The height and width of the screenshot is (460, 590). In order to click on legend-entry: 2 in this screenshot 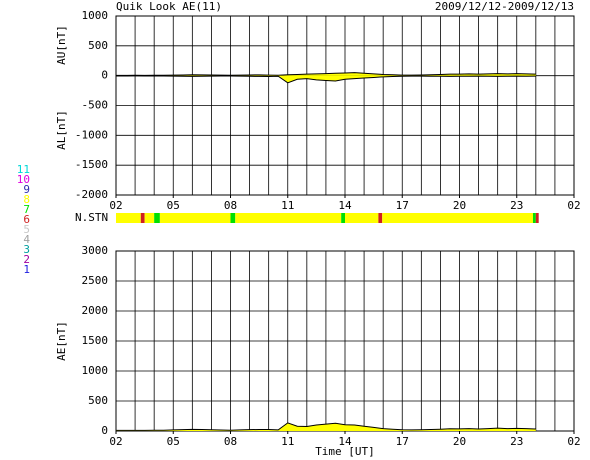, I will do `click(26, 259)`.